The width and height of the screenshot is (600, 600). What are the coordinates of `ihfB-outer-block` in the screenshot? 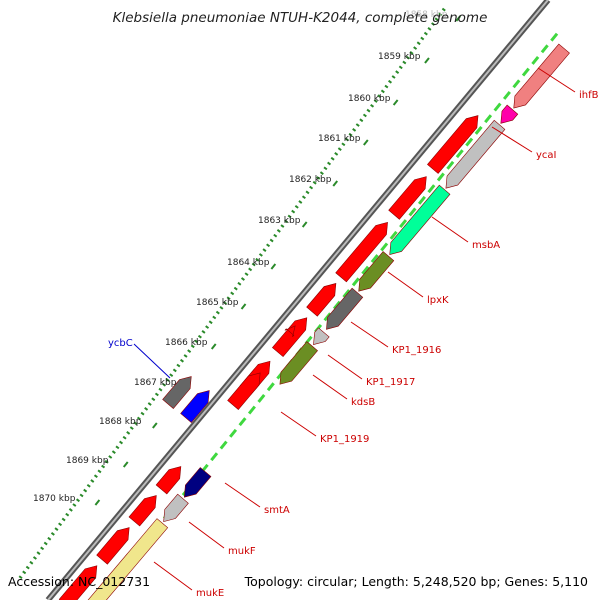 It's located at (541, 76).